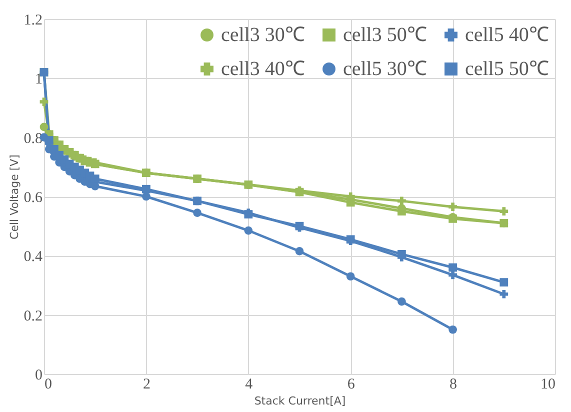 The height and width of the screenshot is (412, 571). I want to click on x-tick-label: 2, so click(146, 384).